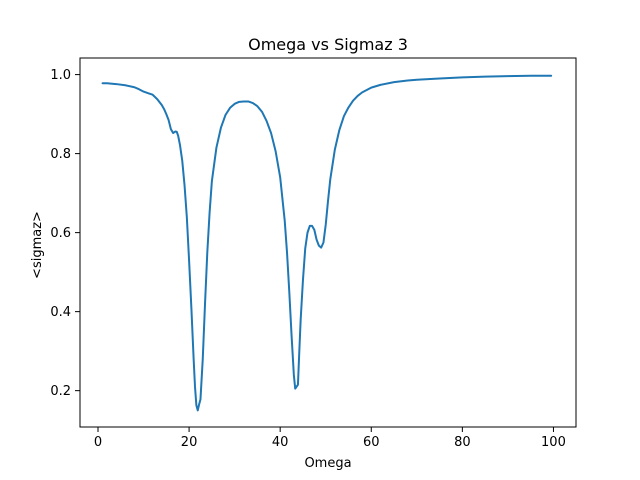 This screenshot has height=480, width=640. Describe the element at coordinates (60, 75) in the screenshot. I see `y-tick-label: 1.0` at that location.